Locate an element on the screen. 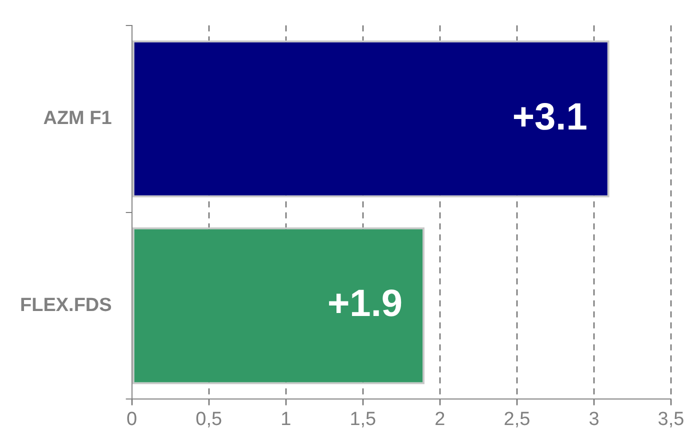 This screenshot has height=438, width=693. data-label: +1.9 is located at coordinates (365, 304).